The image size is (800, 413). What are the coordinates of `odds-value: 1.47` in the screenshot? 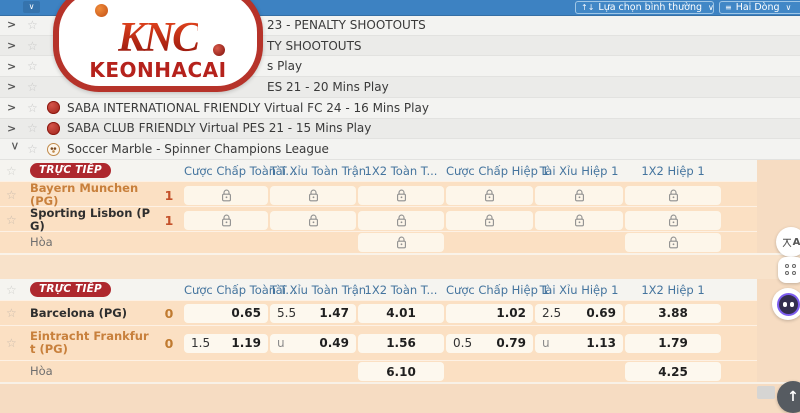 It's located at (334, 313).